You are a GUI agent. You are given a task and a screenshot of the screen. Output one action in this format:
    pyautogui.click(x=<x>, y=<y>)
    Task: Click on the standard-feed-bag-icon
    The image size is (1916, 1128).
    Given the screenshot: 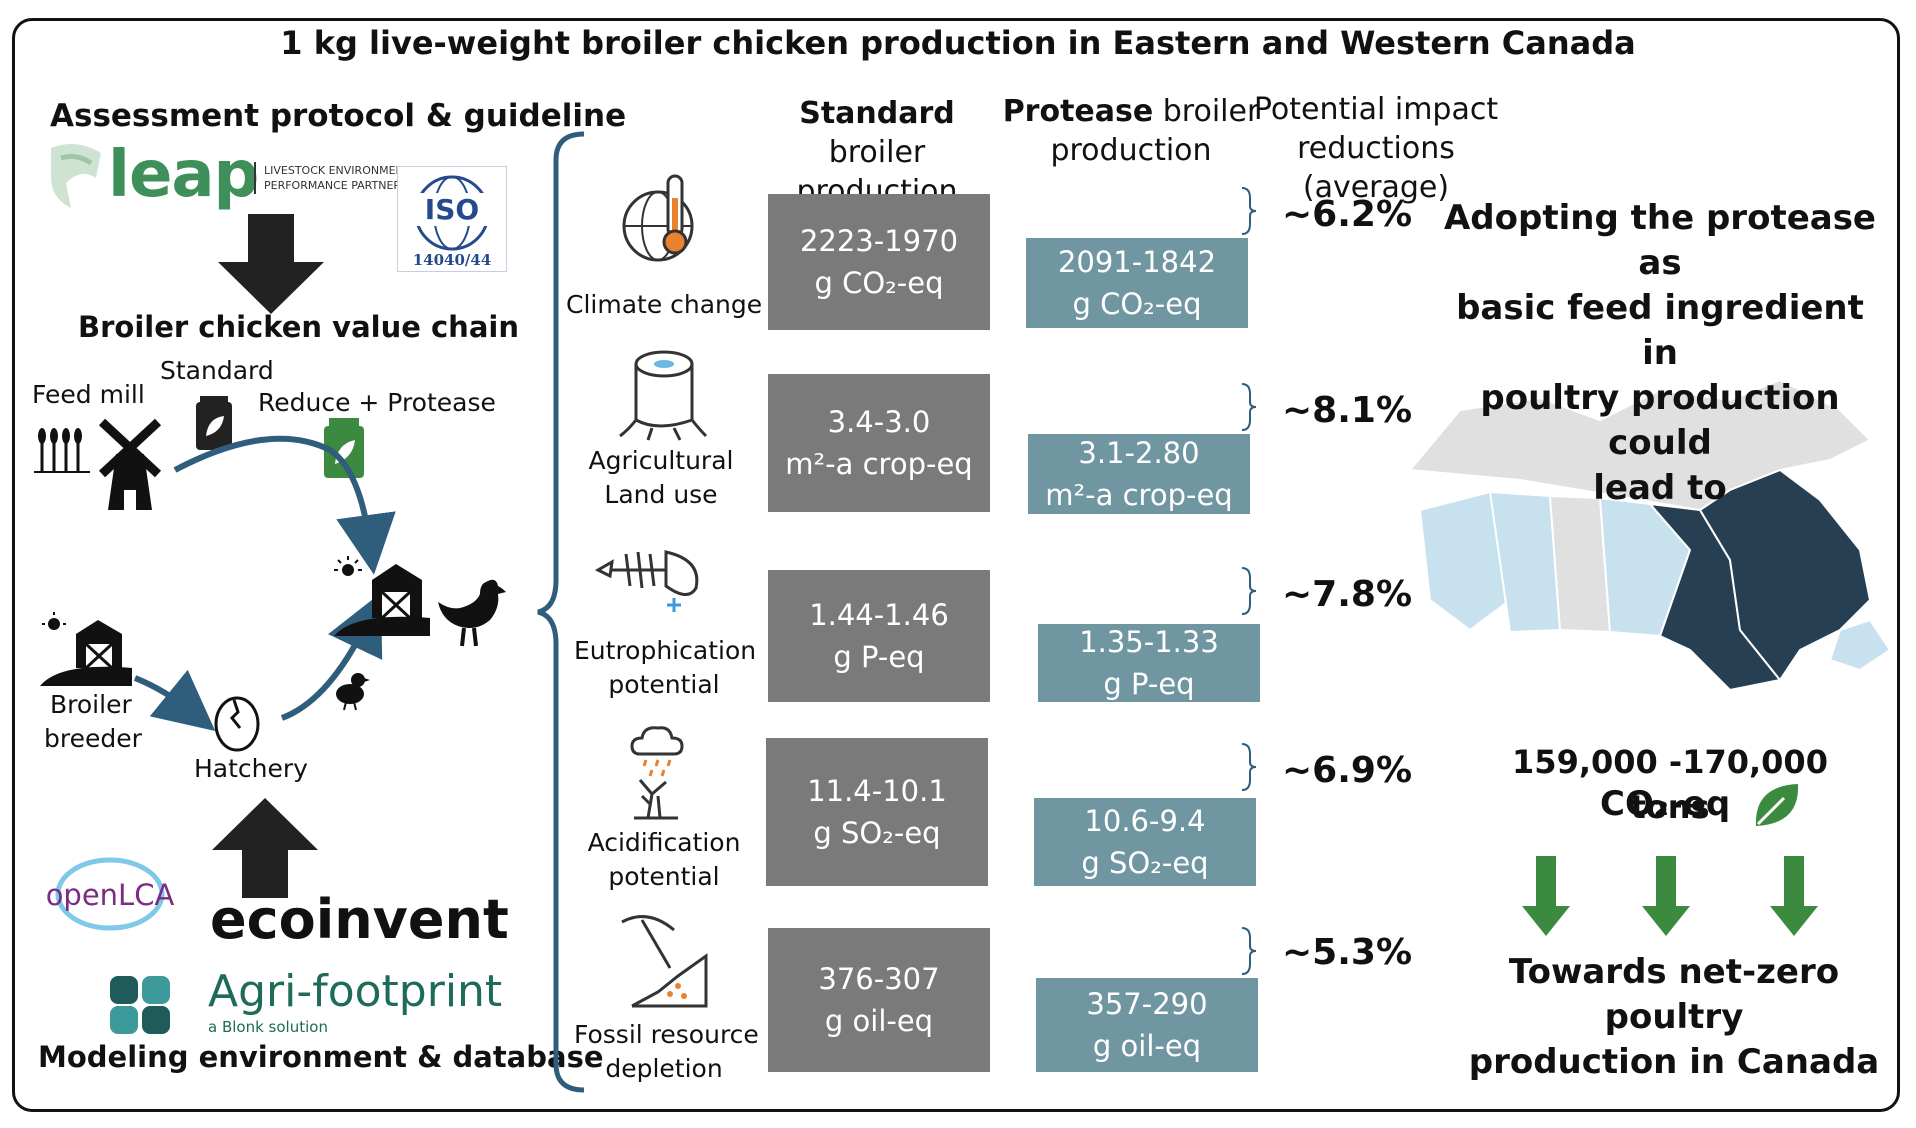 What is the action you would take?
    pyautogui.click(x=214, y=423)
    